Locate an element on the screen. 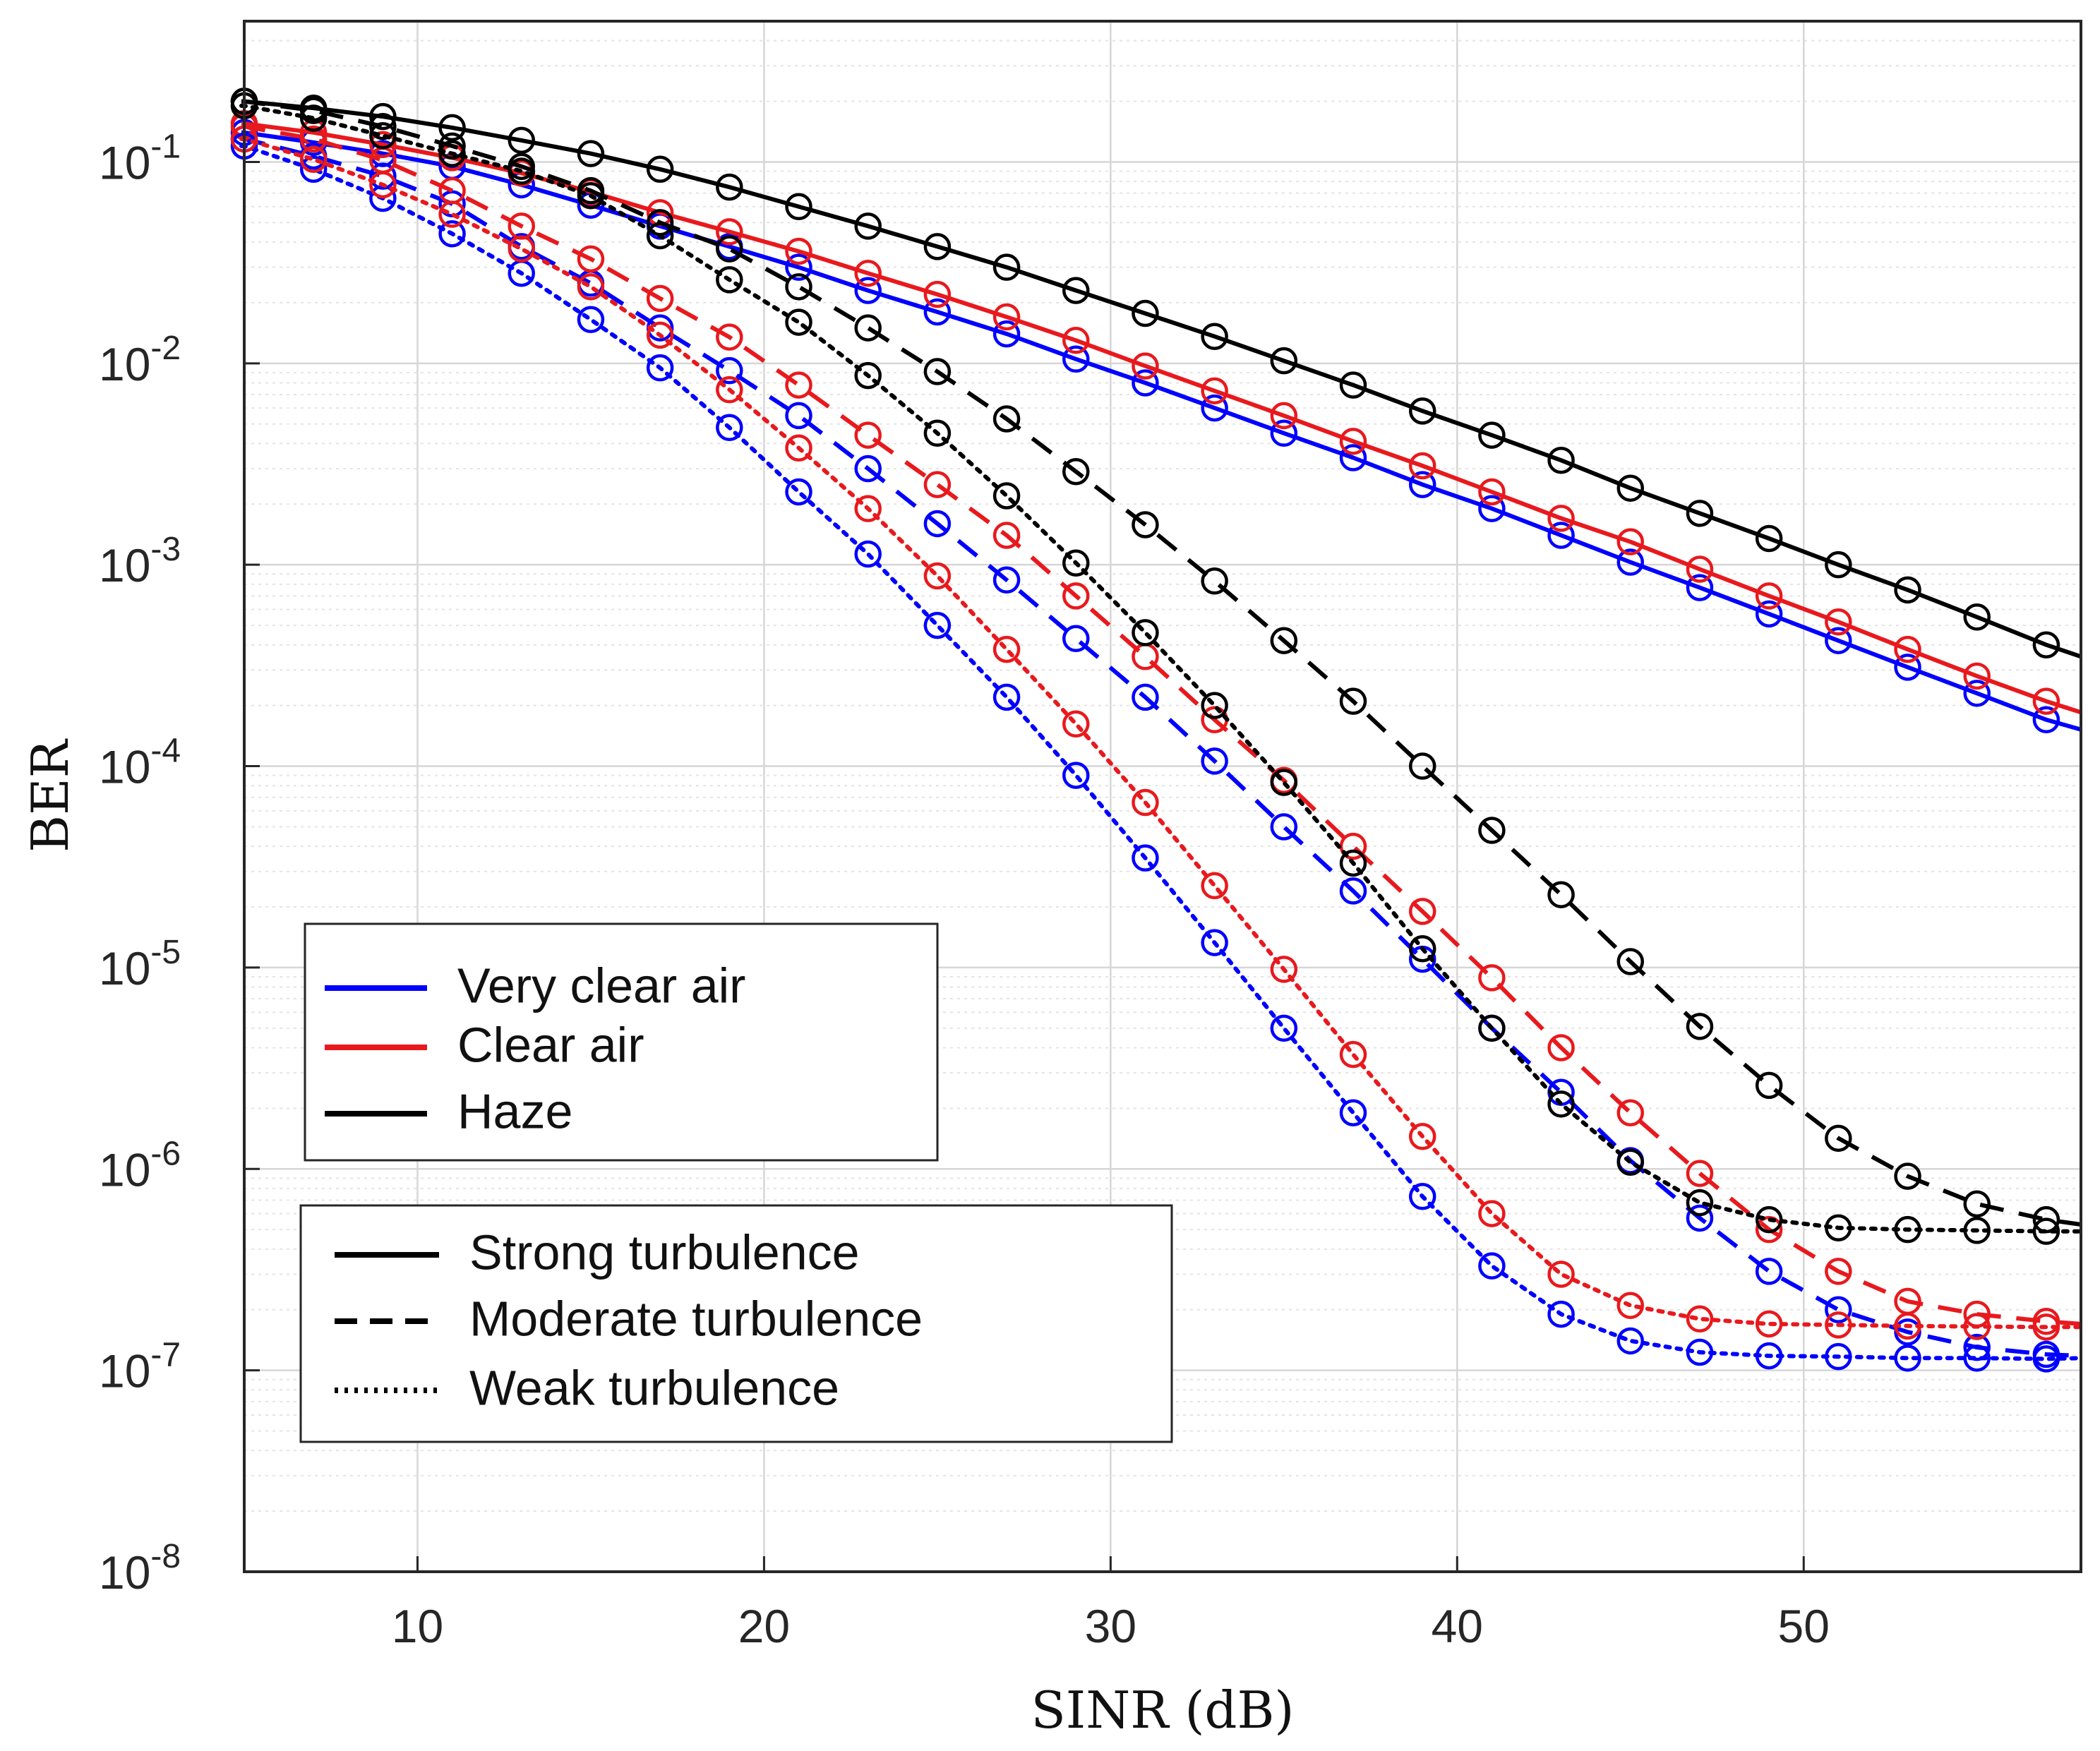 The image size is (2100, 1751). y-tick-label: 10⁻³ is located at coordinates (140, 561).